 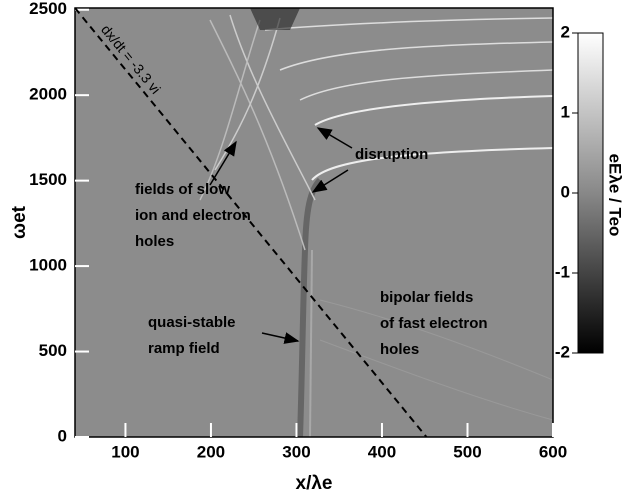 I want to click on y-axis-label: ωet, so click(x=19, y=222).